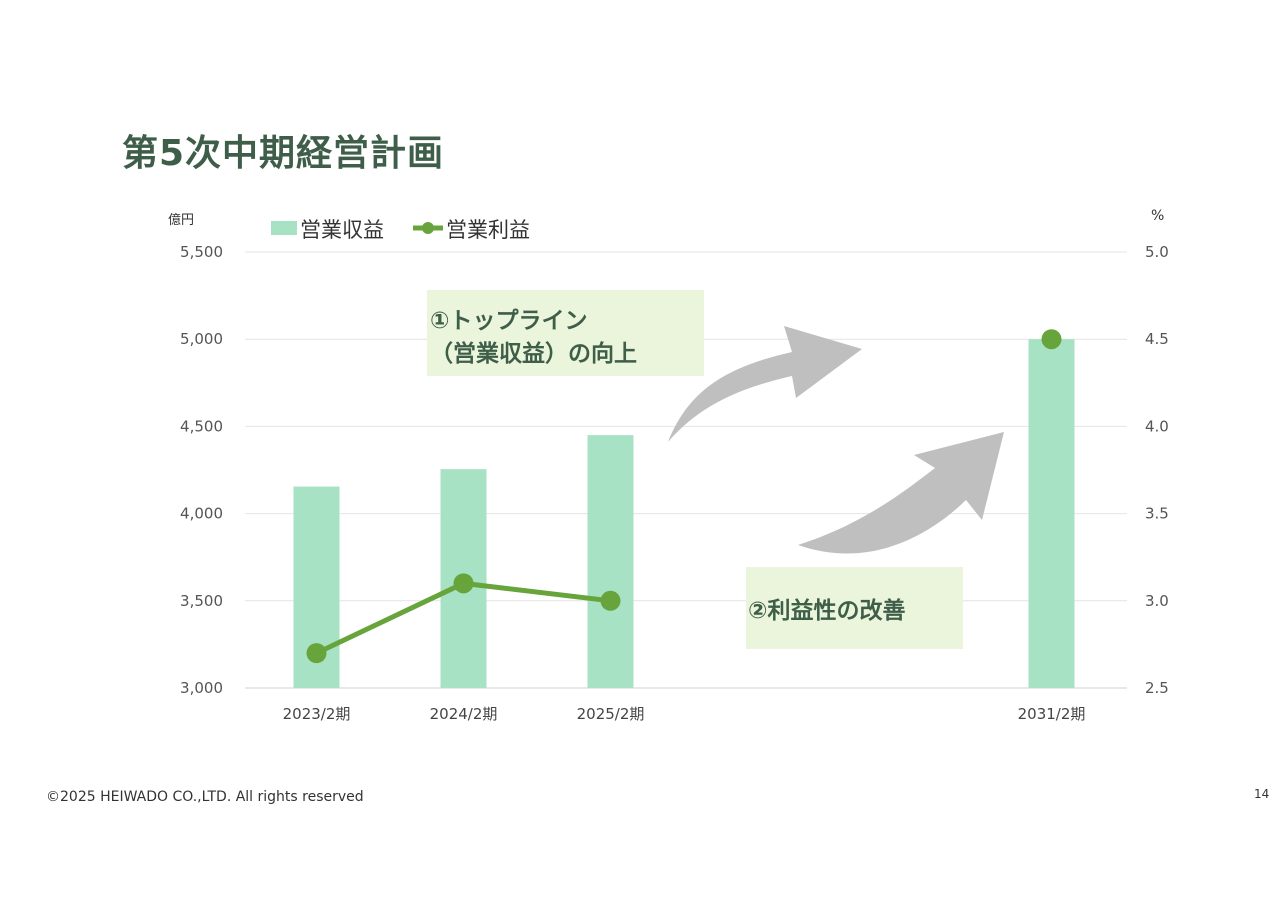 This screenshot has height=905, width=1280. I want to click on y-left-tick-label: 3,500, so click(201, 601).